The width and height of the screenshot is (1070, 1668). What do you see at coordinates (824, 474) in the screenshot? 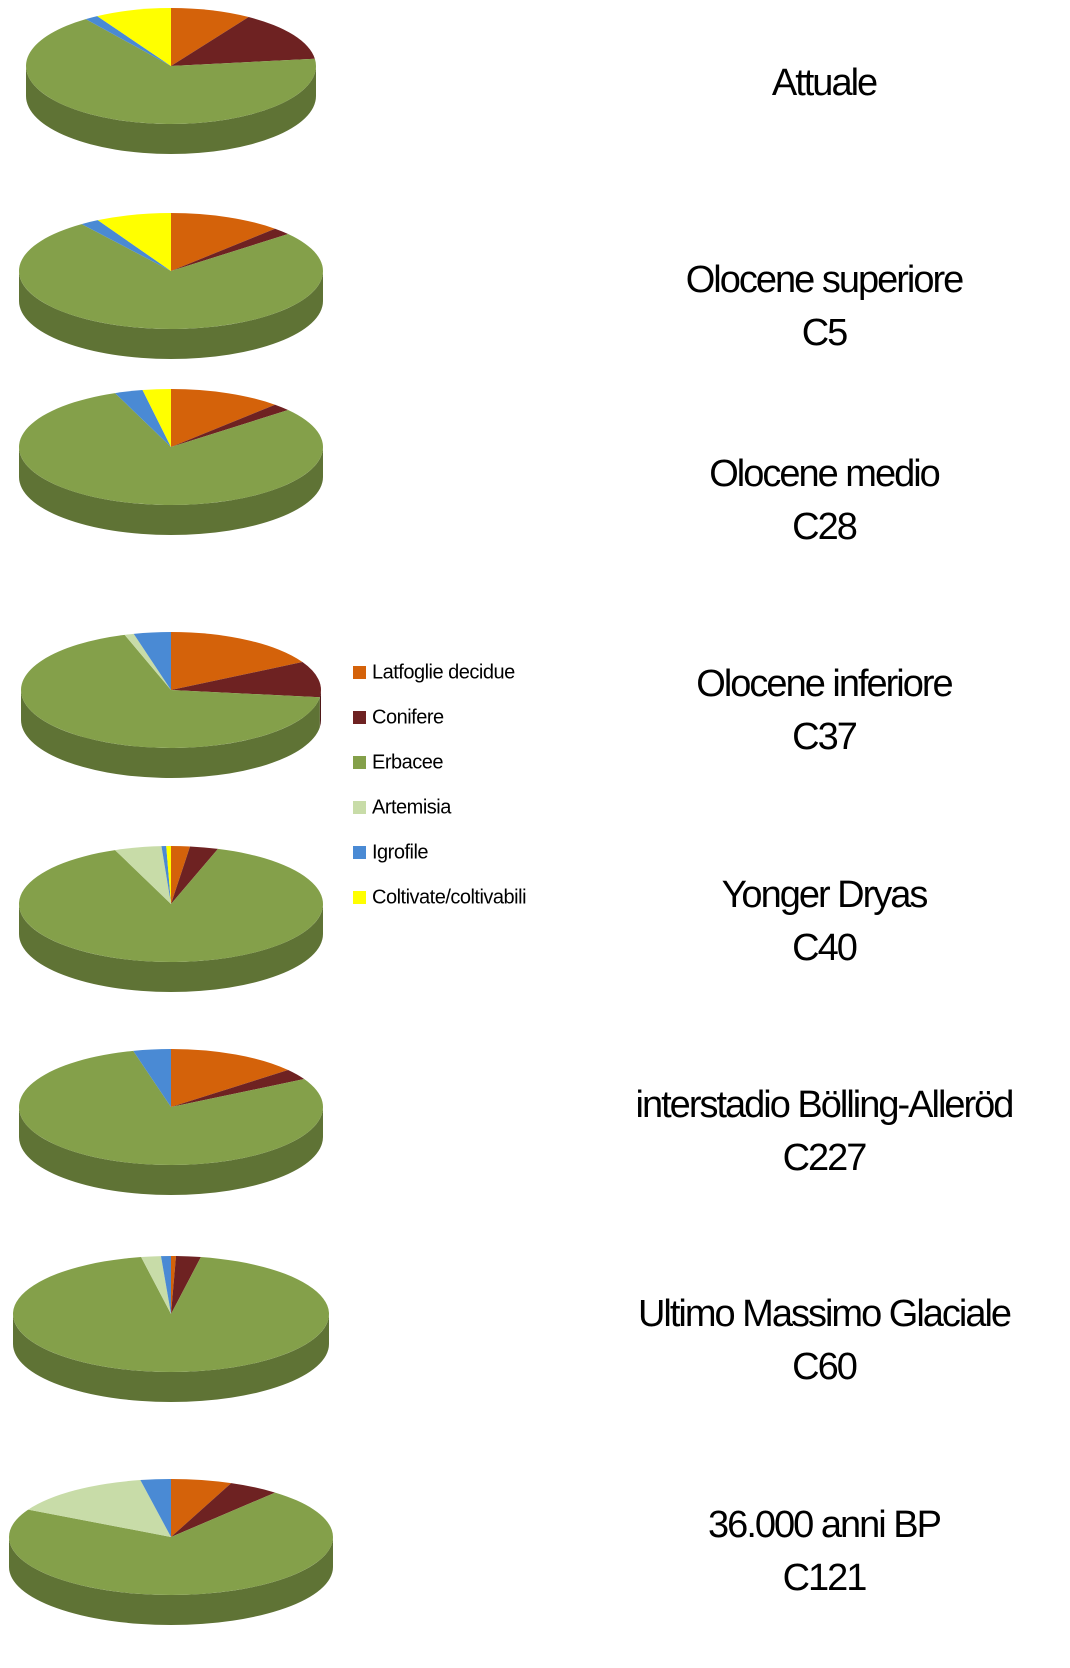
I see `chart-title: Olocene medio` at bounding box center [824, 474].